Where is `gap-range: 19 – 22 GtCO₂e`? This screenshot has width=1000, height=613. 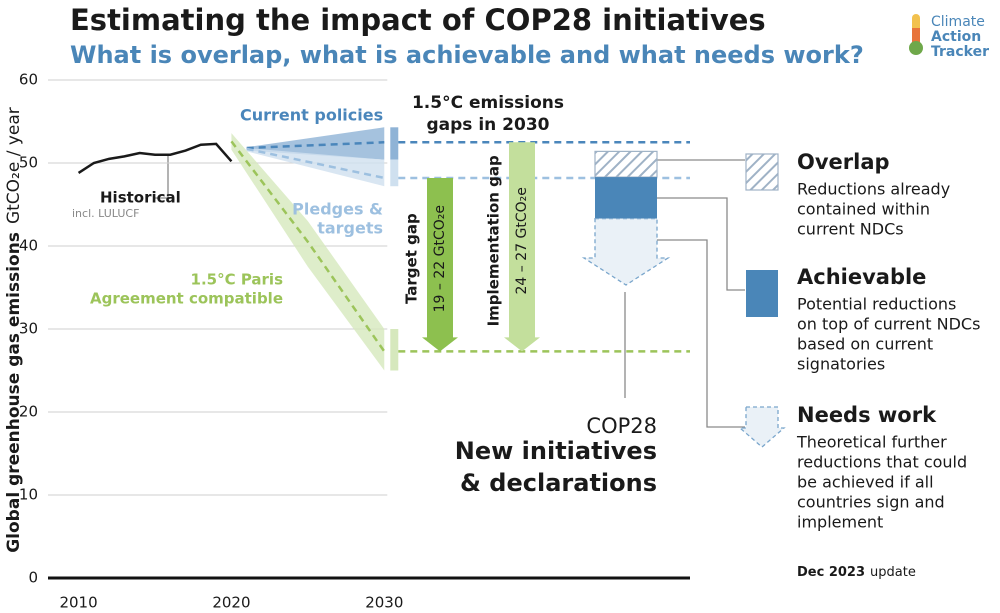 gap-range: 19 – 22 GtCO₂e is located at coordinates (440, 258).